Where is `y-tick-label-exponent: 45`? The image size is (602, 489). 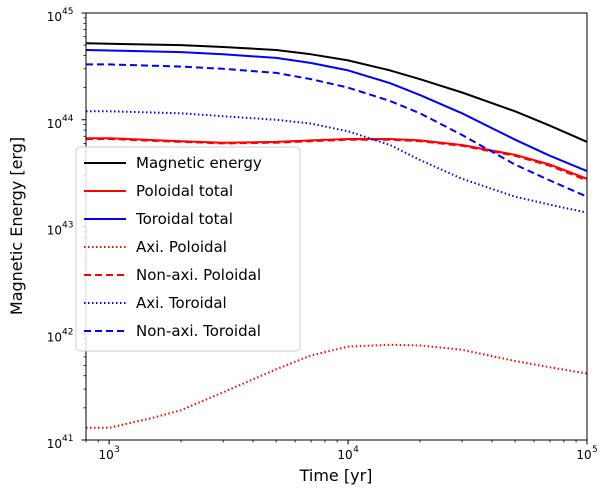
y-tick-label-exponent: 45 is located at coordinates (67, 12).